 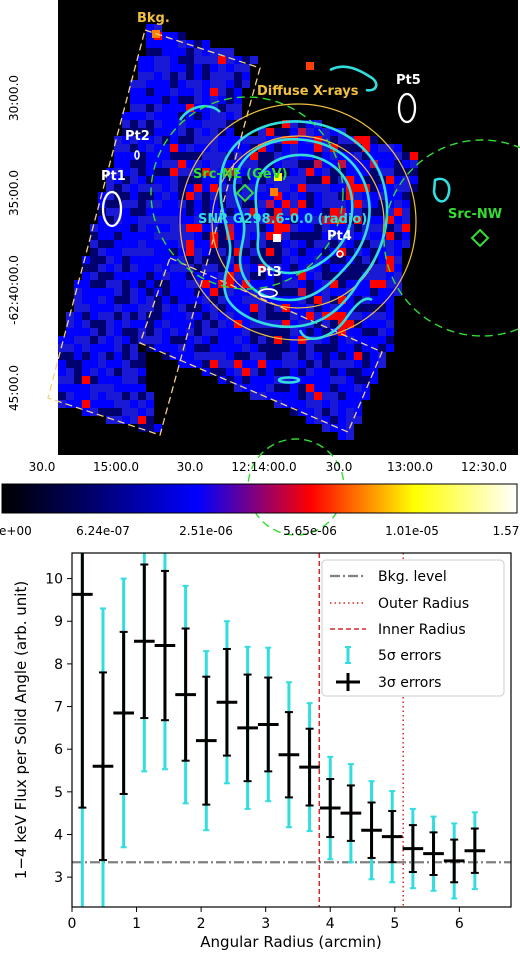 I want to click on y-tick-label: 5, so click(x=58, y=793).